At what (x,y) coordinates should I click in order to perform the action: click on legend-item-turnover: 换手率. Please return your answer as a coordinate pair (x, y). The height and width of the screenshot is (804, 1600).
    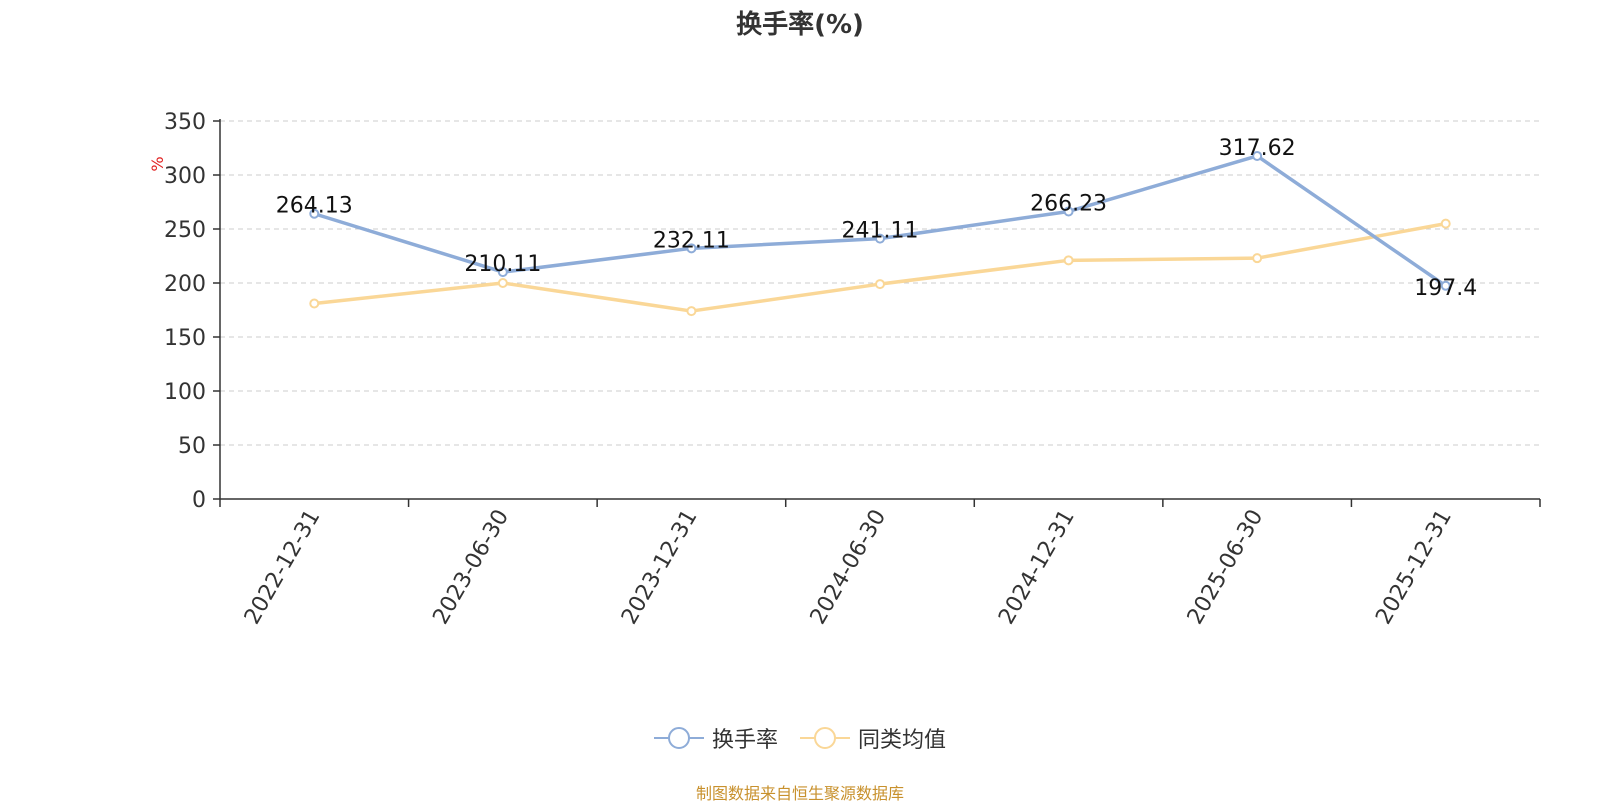
    Looking at the image, I should click on (715, 738).